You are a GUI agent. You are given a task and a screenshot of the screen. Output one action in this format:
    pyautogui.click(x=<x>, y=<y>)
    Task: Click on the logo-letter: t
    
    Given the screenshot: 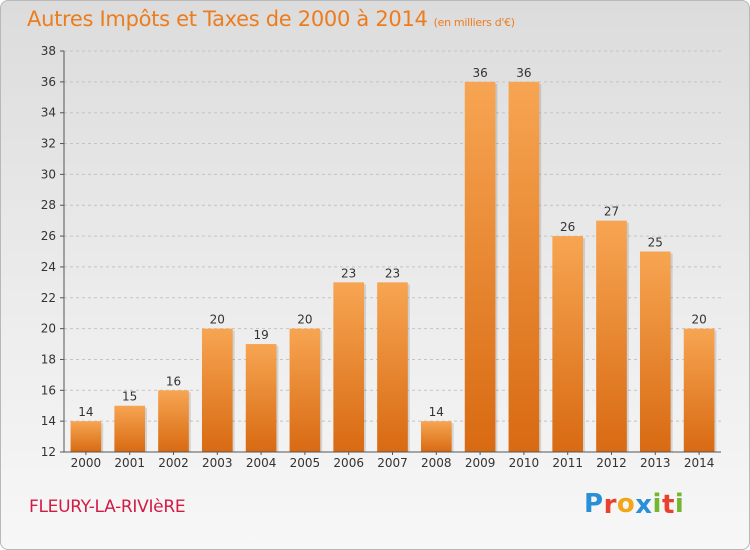 What is the action you would take?
    pyautogui.click(x=668, y=505)
    